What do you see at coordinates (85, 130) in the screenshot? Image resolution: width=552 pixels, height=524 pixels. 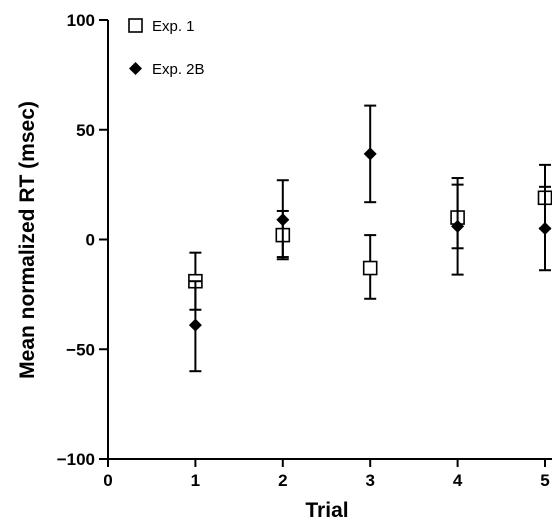 I see `y-tick-label: 50` at bounding box center [85, 130].